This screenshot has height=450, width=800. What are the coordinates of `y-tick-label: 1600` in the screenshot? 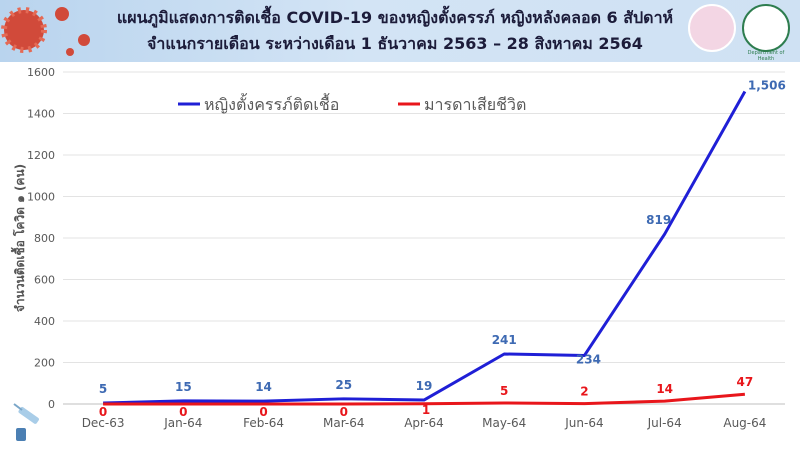 It's located at (41, 72).